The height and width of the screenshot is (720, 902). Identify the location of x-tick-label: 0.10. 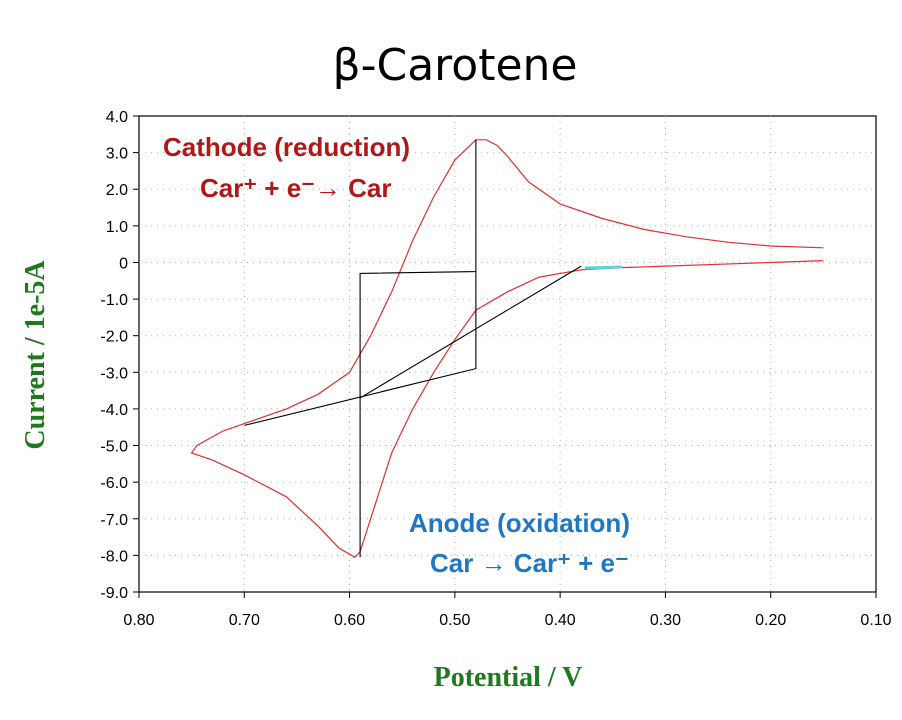
(875, 620).